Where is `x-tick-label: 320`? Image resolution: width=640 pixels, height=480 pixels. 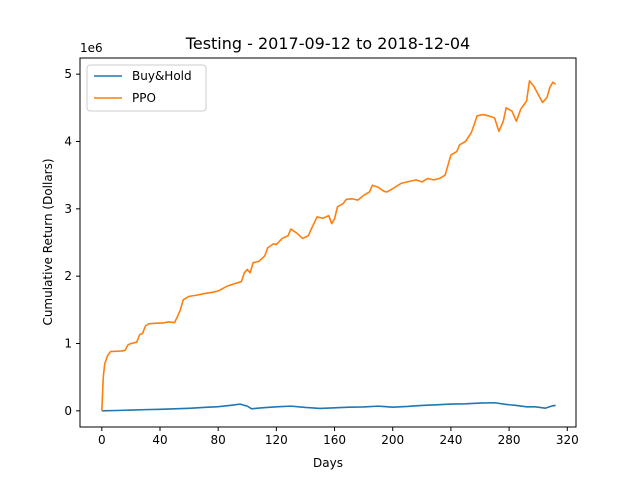
x-tick-label: 320 is located at coordinates (567, 440).